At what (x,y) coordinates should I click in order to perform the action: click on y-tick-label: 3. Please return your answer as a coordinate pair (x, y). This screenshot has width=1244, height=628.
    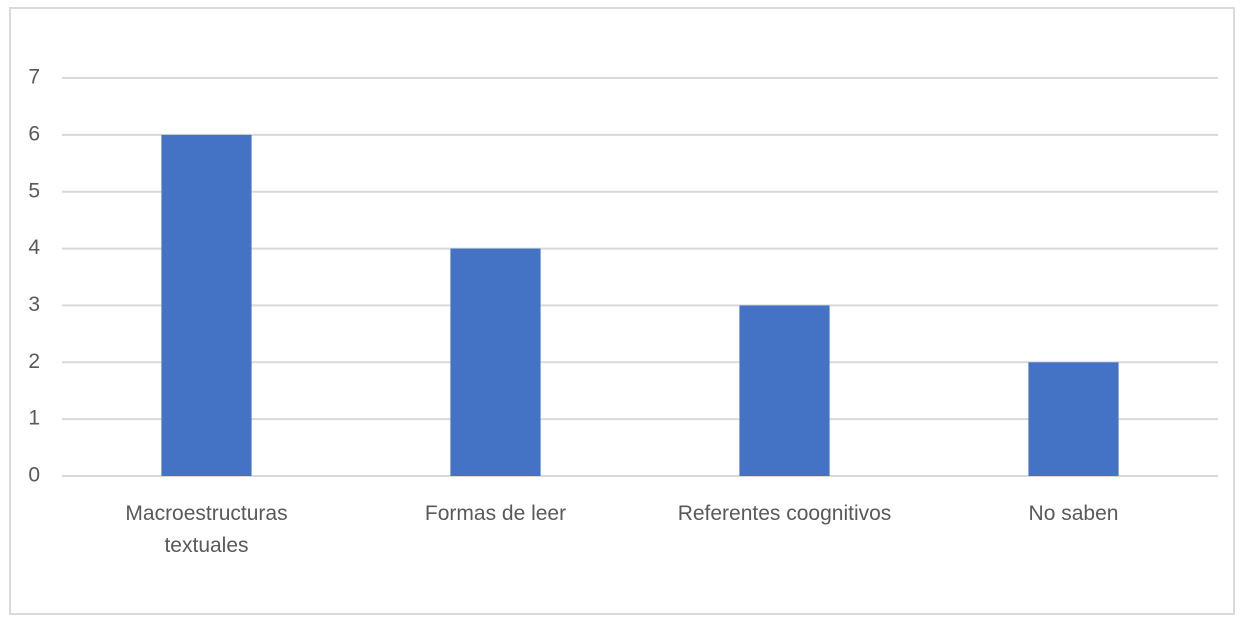
    Looking at the image, I should click on (34, 304).